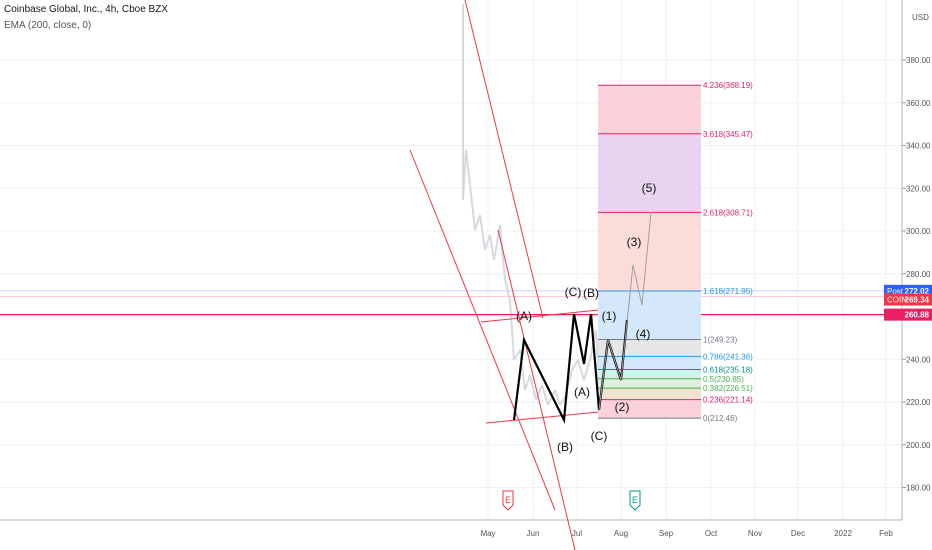  I want to click on price-tag-name: Post, so click(895, 291).